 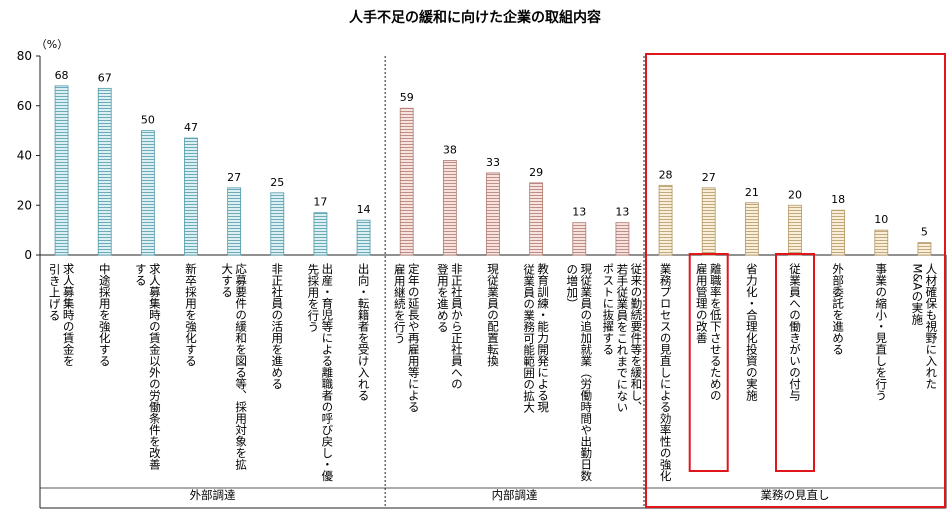 What do you see at coordinates (24, 156) in the screenshot?
I see `y-tick-label: 40` at bounding box center [24, 156].